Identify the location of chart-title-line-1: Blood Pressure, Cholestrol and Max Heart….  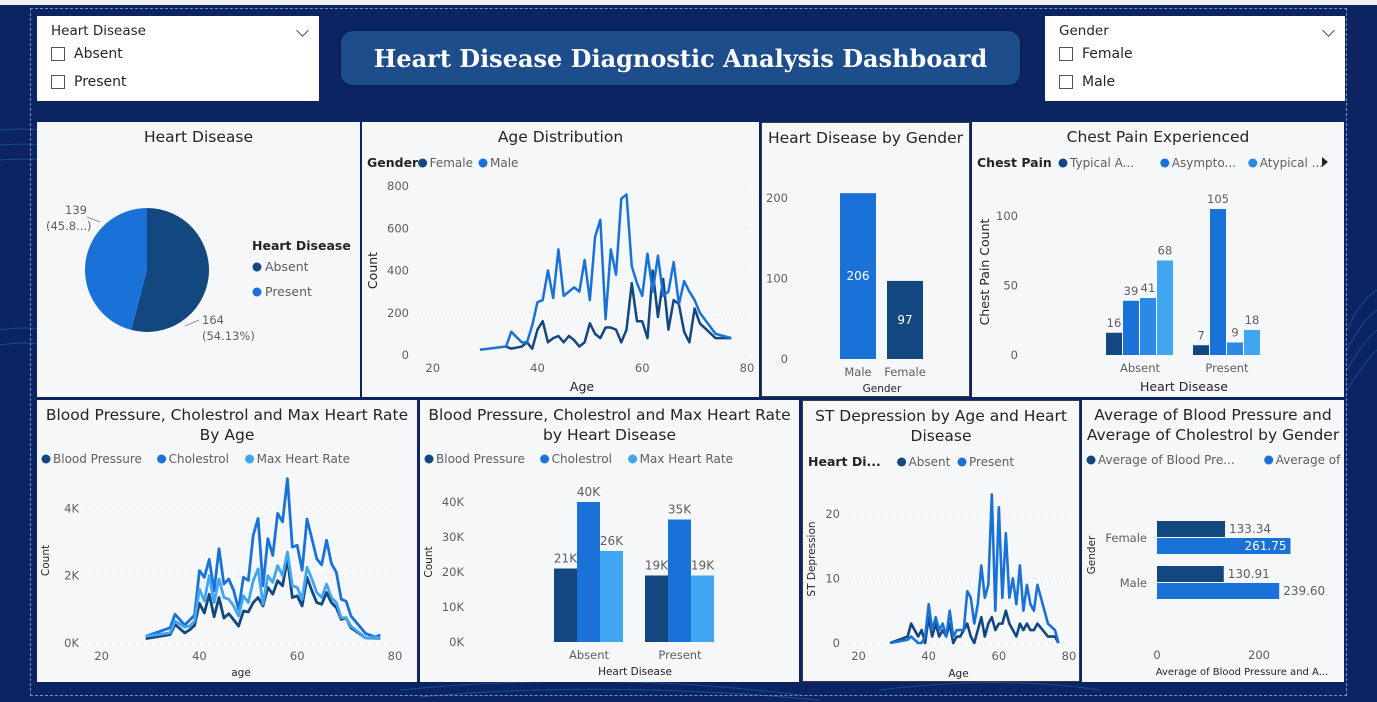
(227, 415).